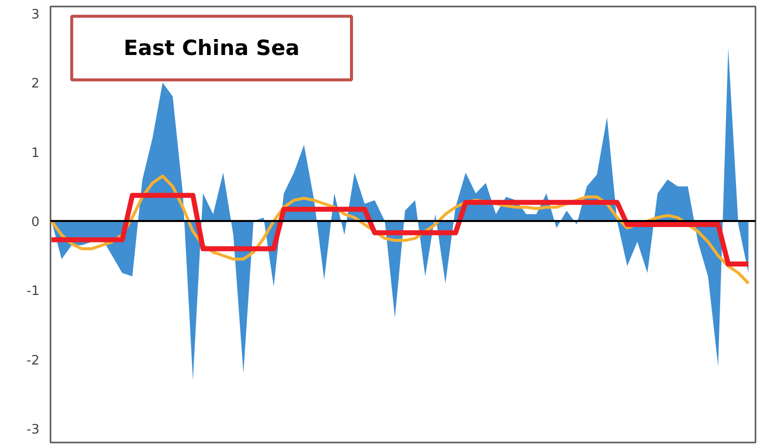 This screenshot has width=759, height=448. Describe the element at coordinates (35, 14) in the screenshot. I see `y-tick-label: 3` at that location.